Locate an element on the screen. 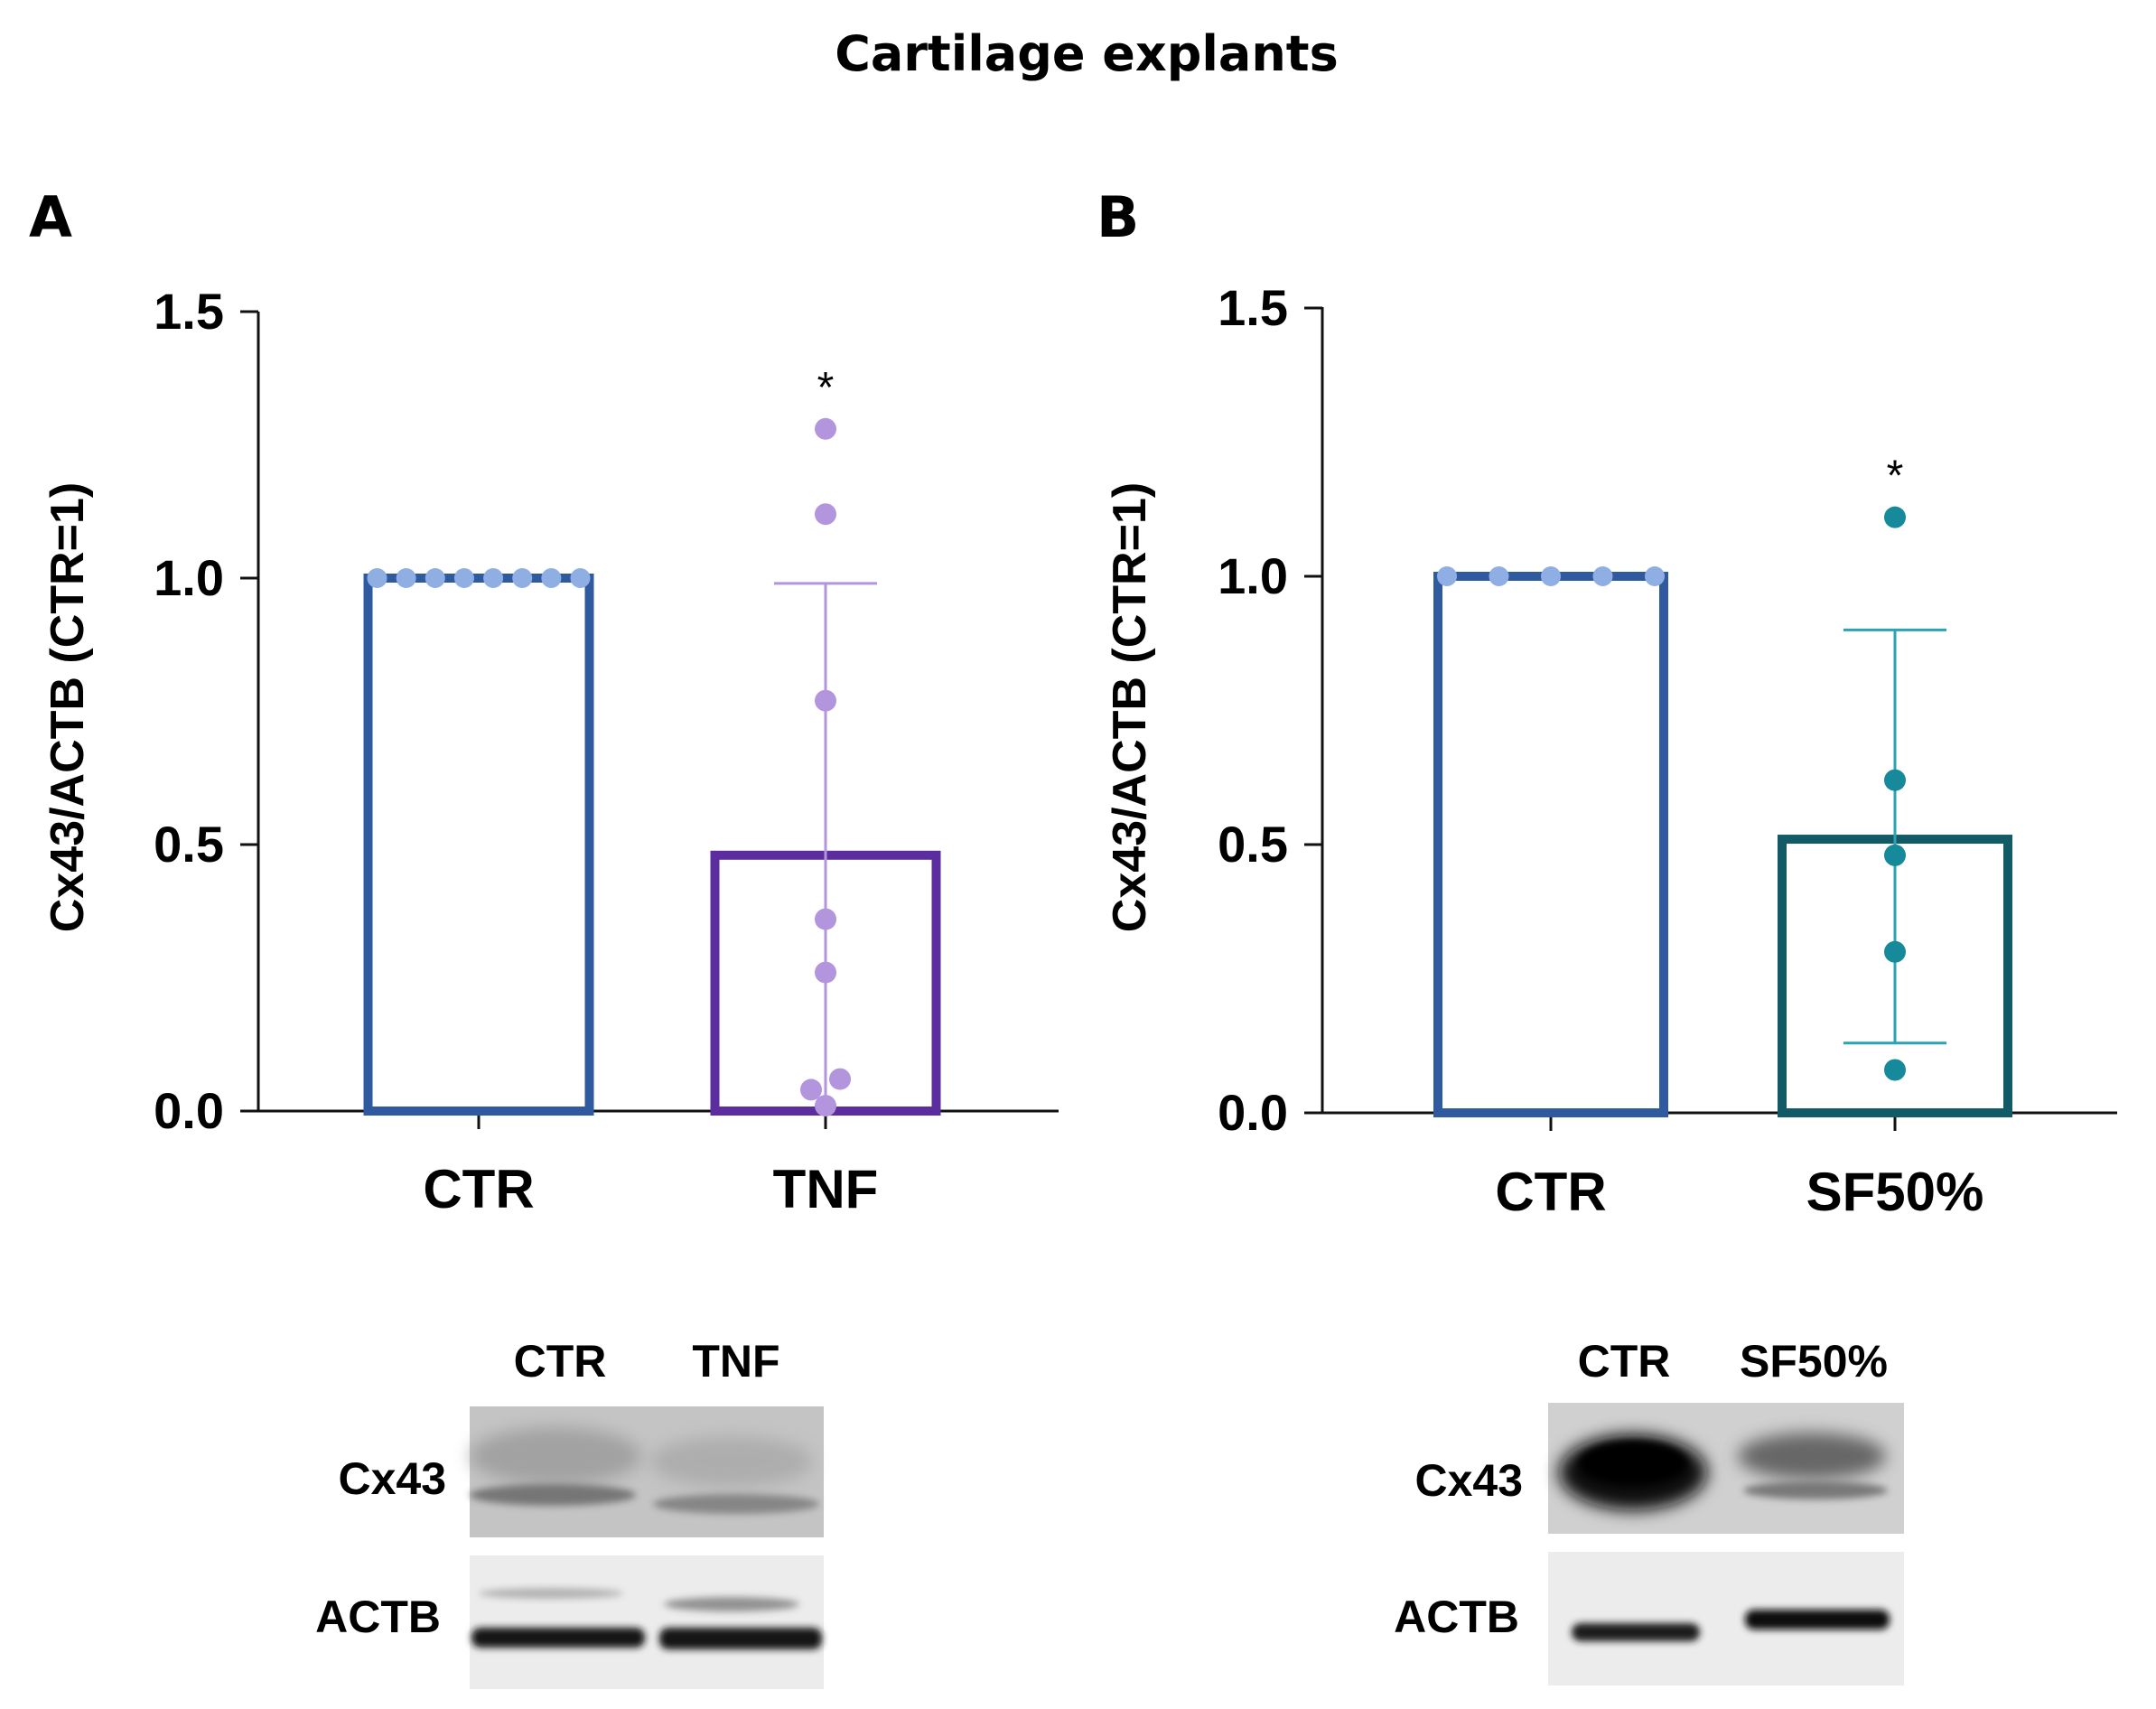 This screenshot has width=2156, height=1709. panel-letter-a: A is located at coordinates (51, 217).